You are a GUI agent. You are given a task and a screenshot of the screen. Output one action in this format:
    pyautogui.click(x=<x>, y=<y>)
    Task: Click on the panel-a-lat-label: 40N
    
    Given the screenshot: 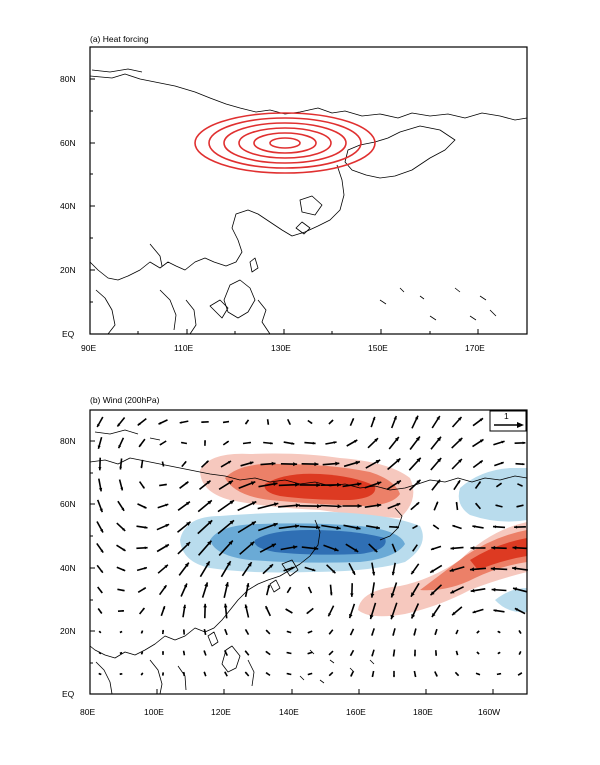 What is the action you would take?
    pyautogui.click(x=68, y=206)
    